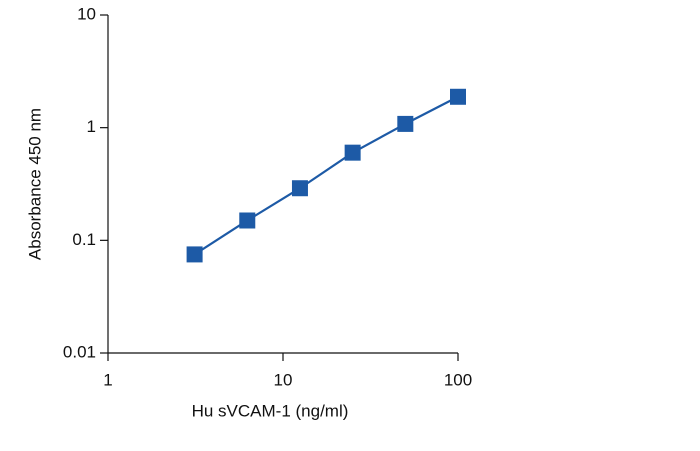 This screenshot has width=700, height=451. Describe the element at coordinates (34, 184) in the screenshot. I see `y-axis-label: Absorbance 450 nm` at that location.